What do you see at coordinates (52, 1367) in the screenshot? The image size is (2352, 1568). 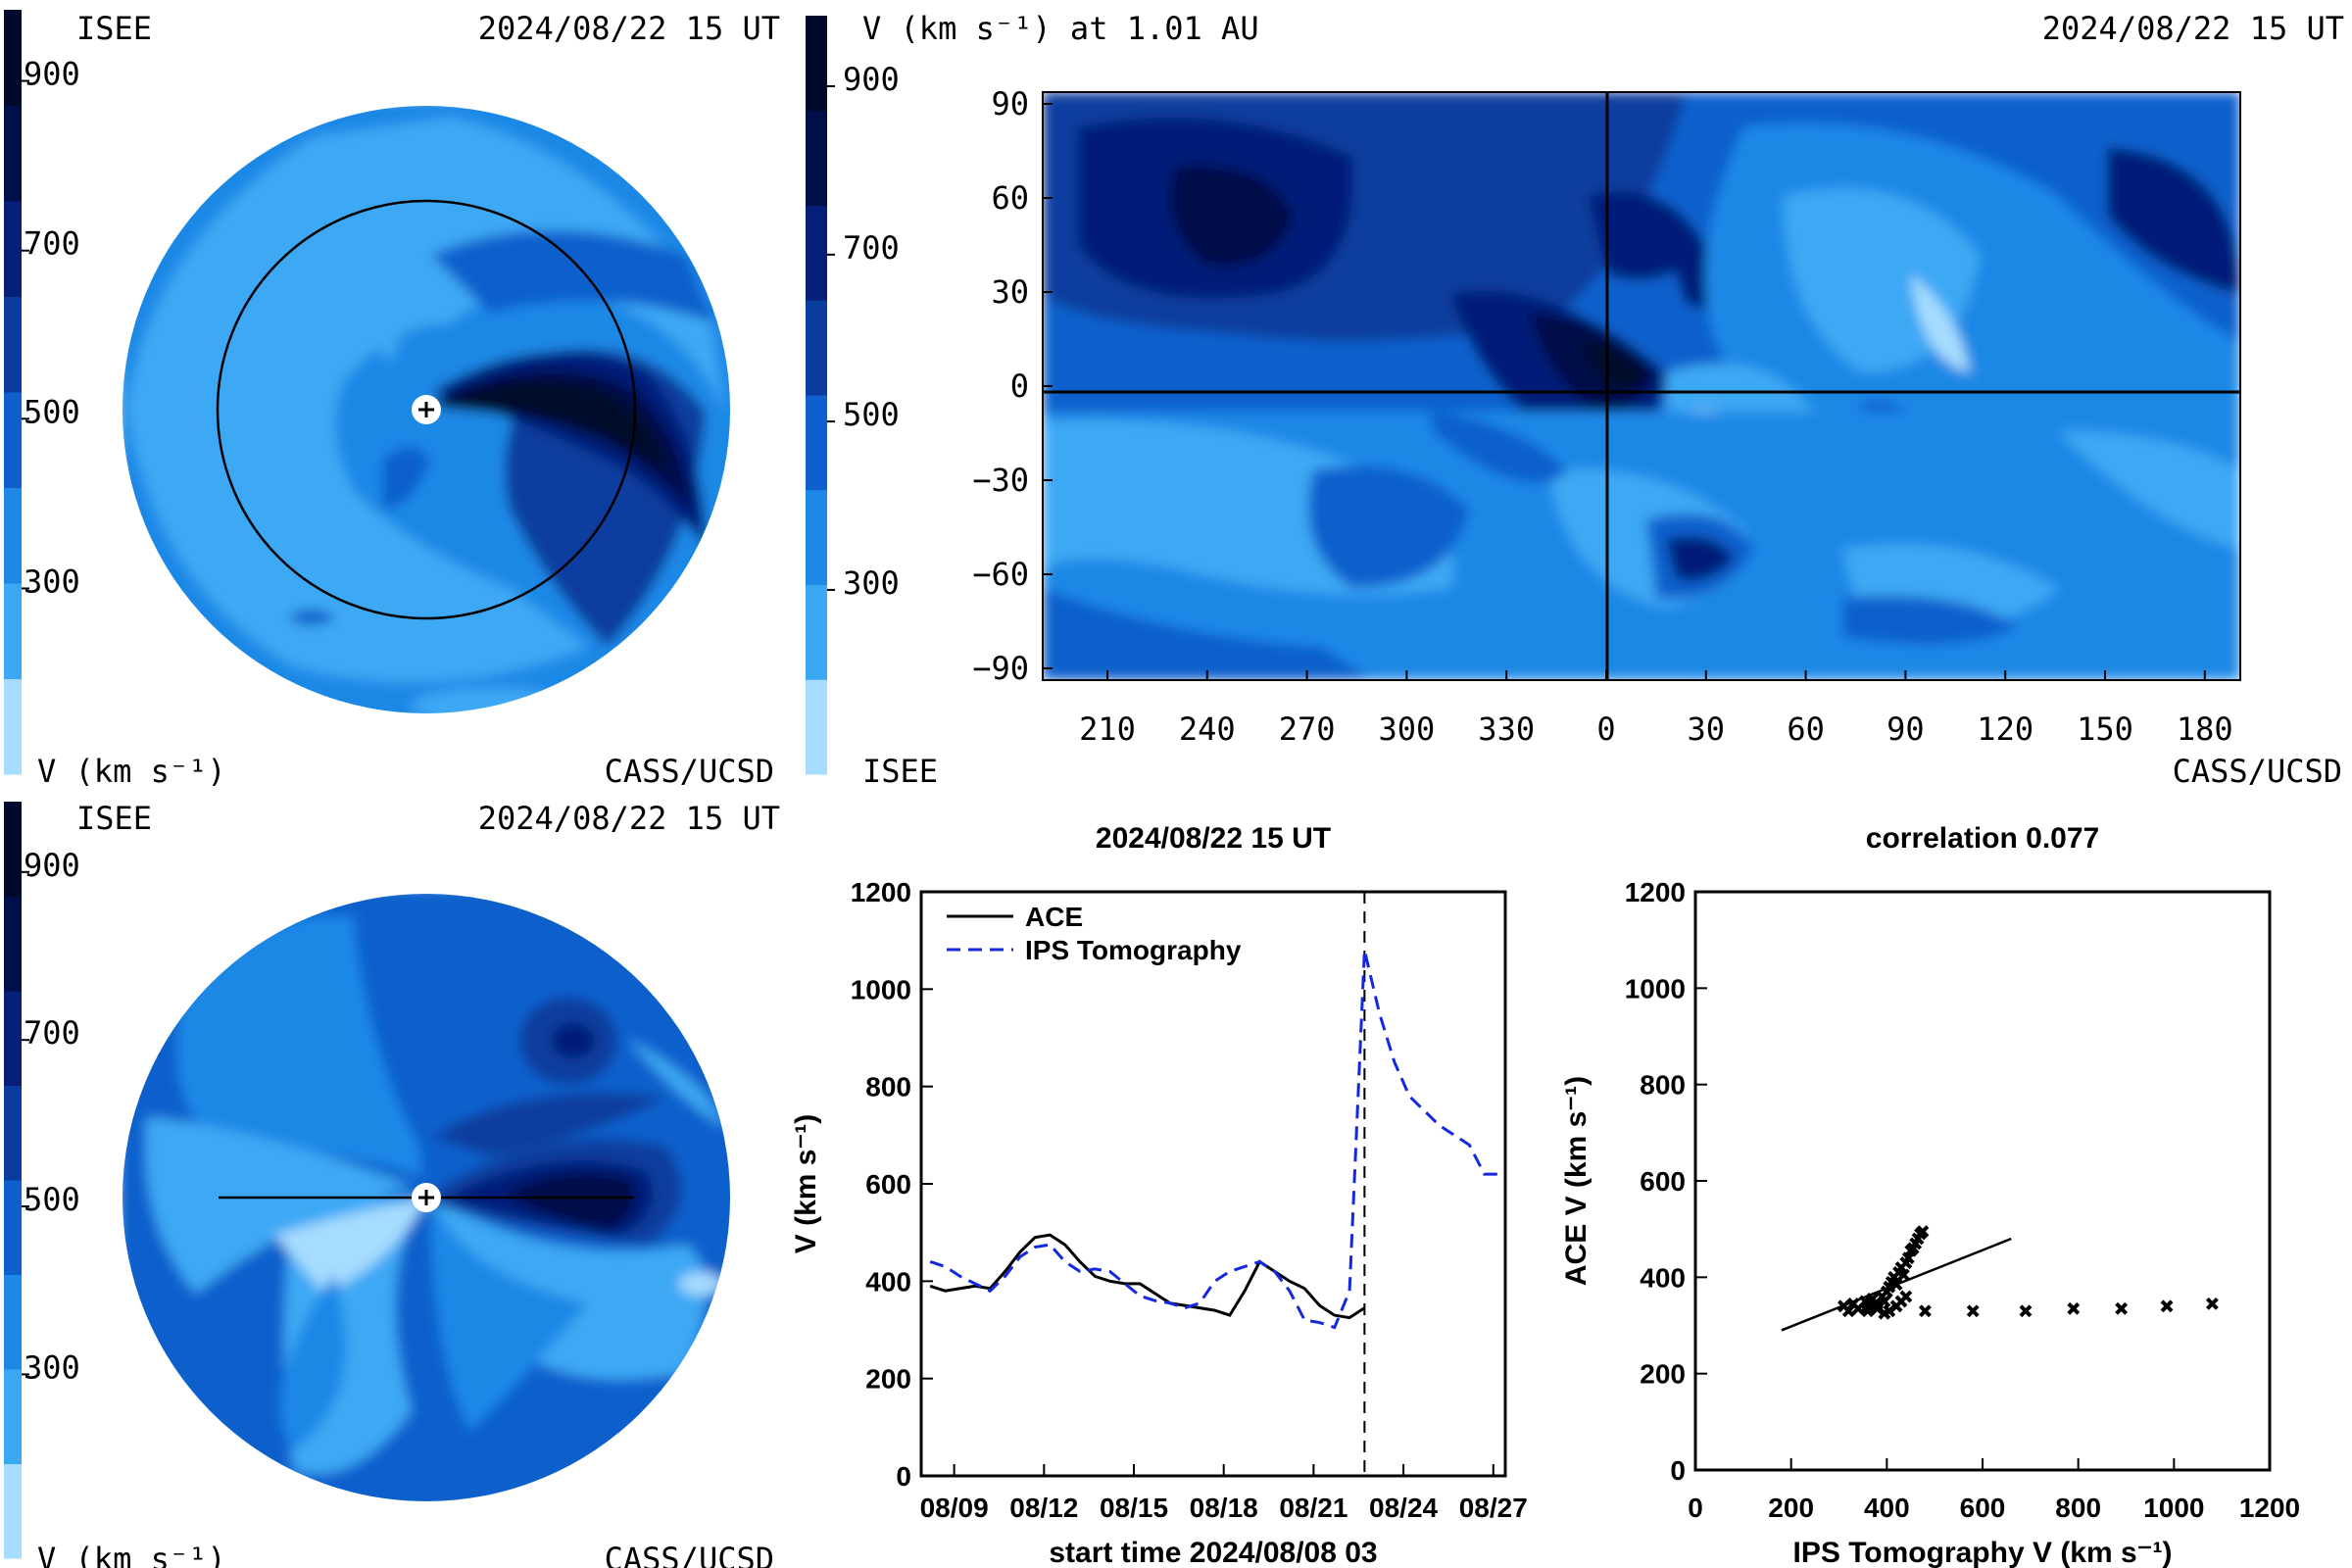 I see `colorbar-bottom-tick-label: 300` at bounding box center [52, 1367].